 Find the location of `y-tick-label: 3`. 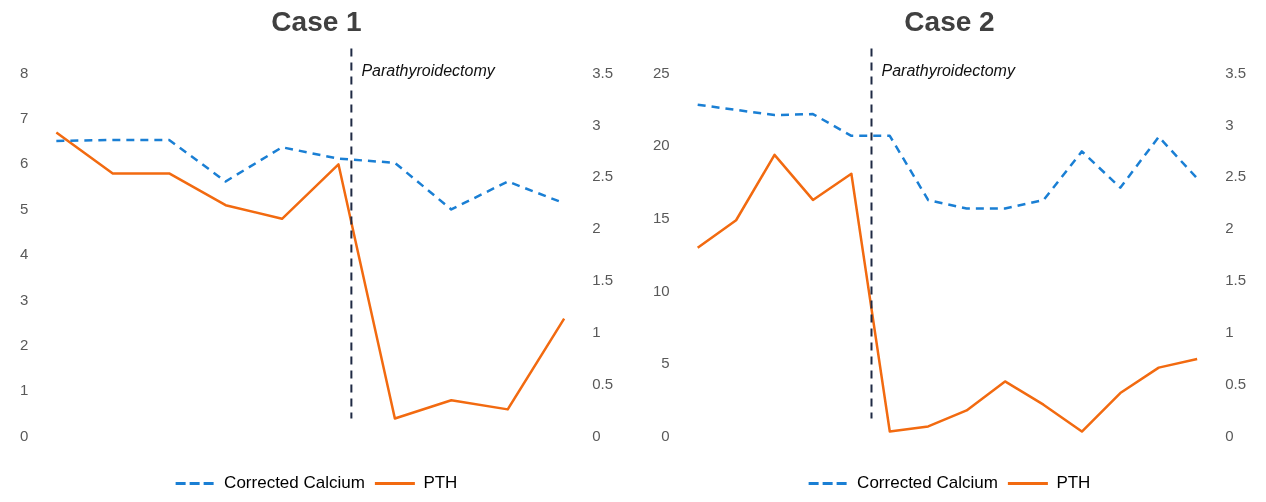

y-tick-label: 3 is located at coordinates (24, 299).